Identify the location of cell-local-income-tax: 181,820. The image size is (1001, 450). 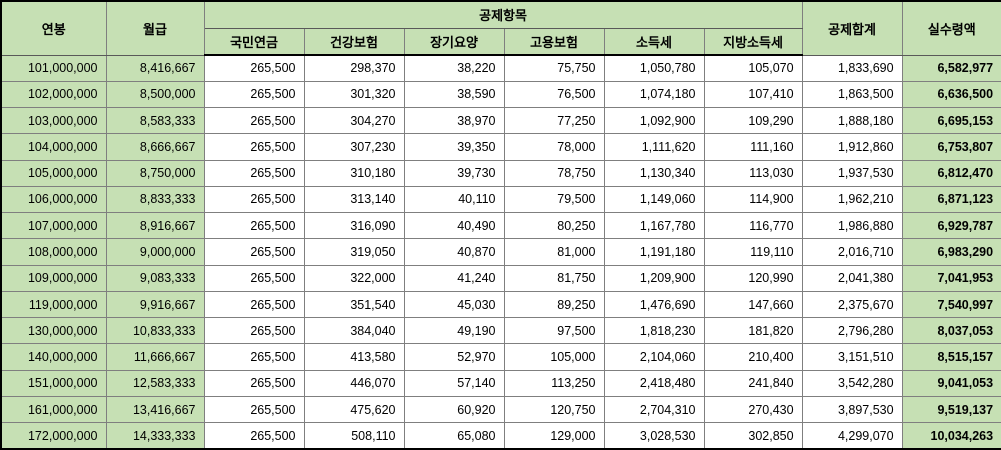
(753, 331).